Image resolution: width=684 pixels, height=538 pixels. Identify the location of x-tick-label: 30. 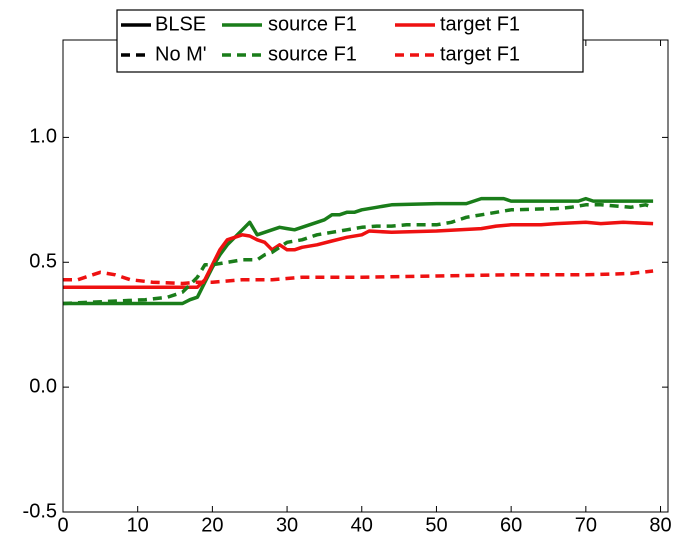
(287, 525).